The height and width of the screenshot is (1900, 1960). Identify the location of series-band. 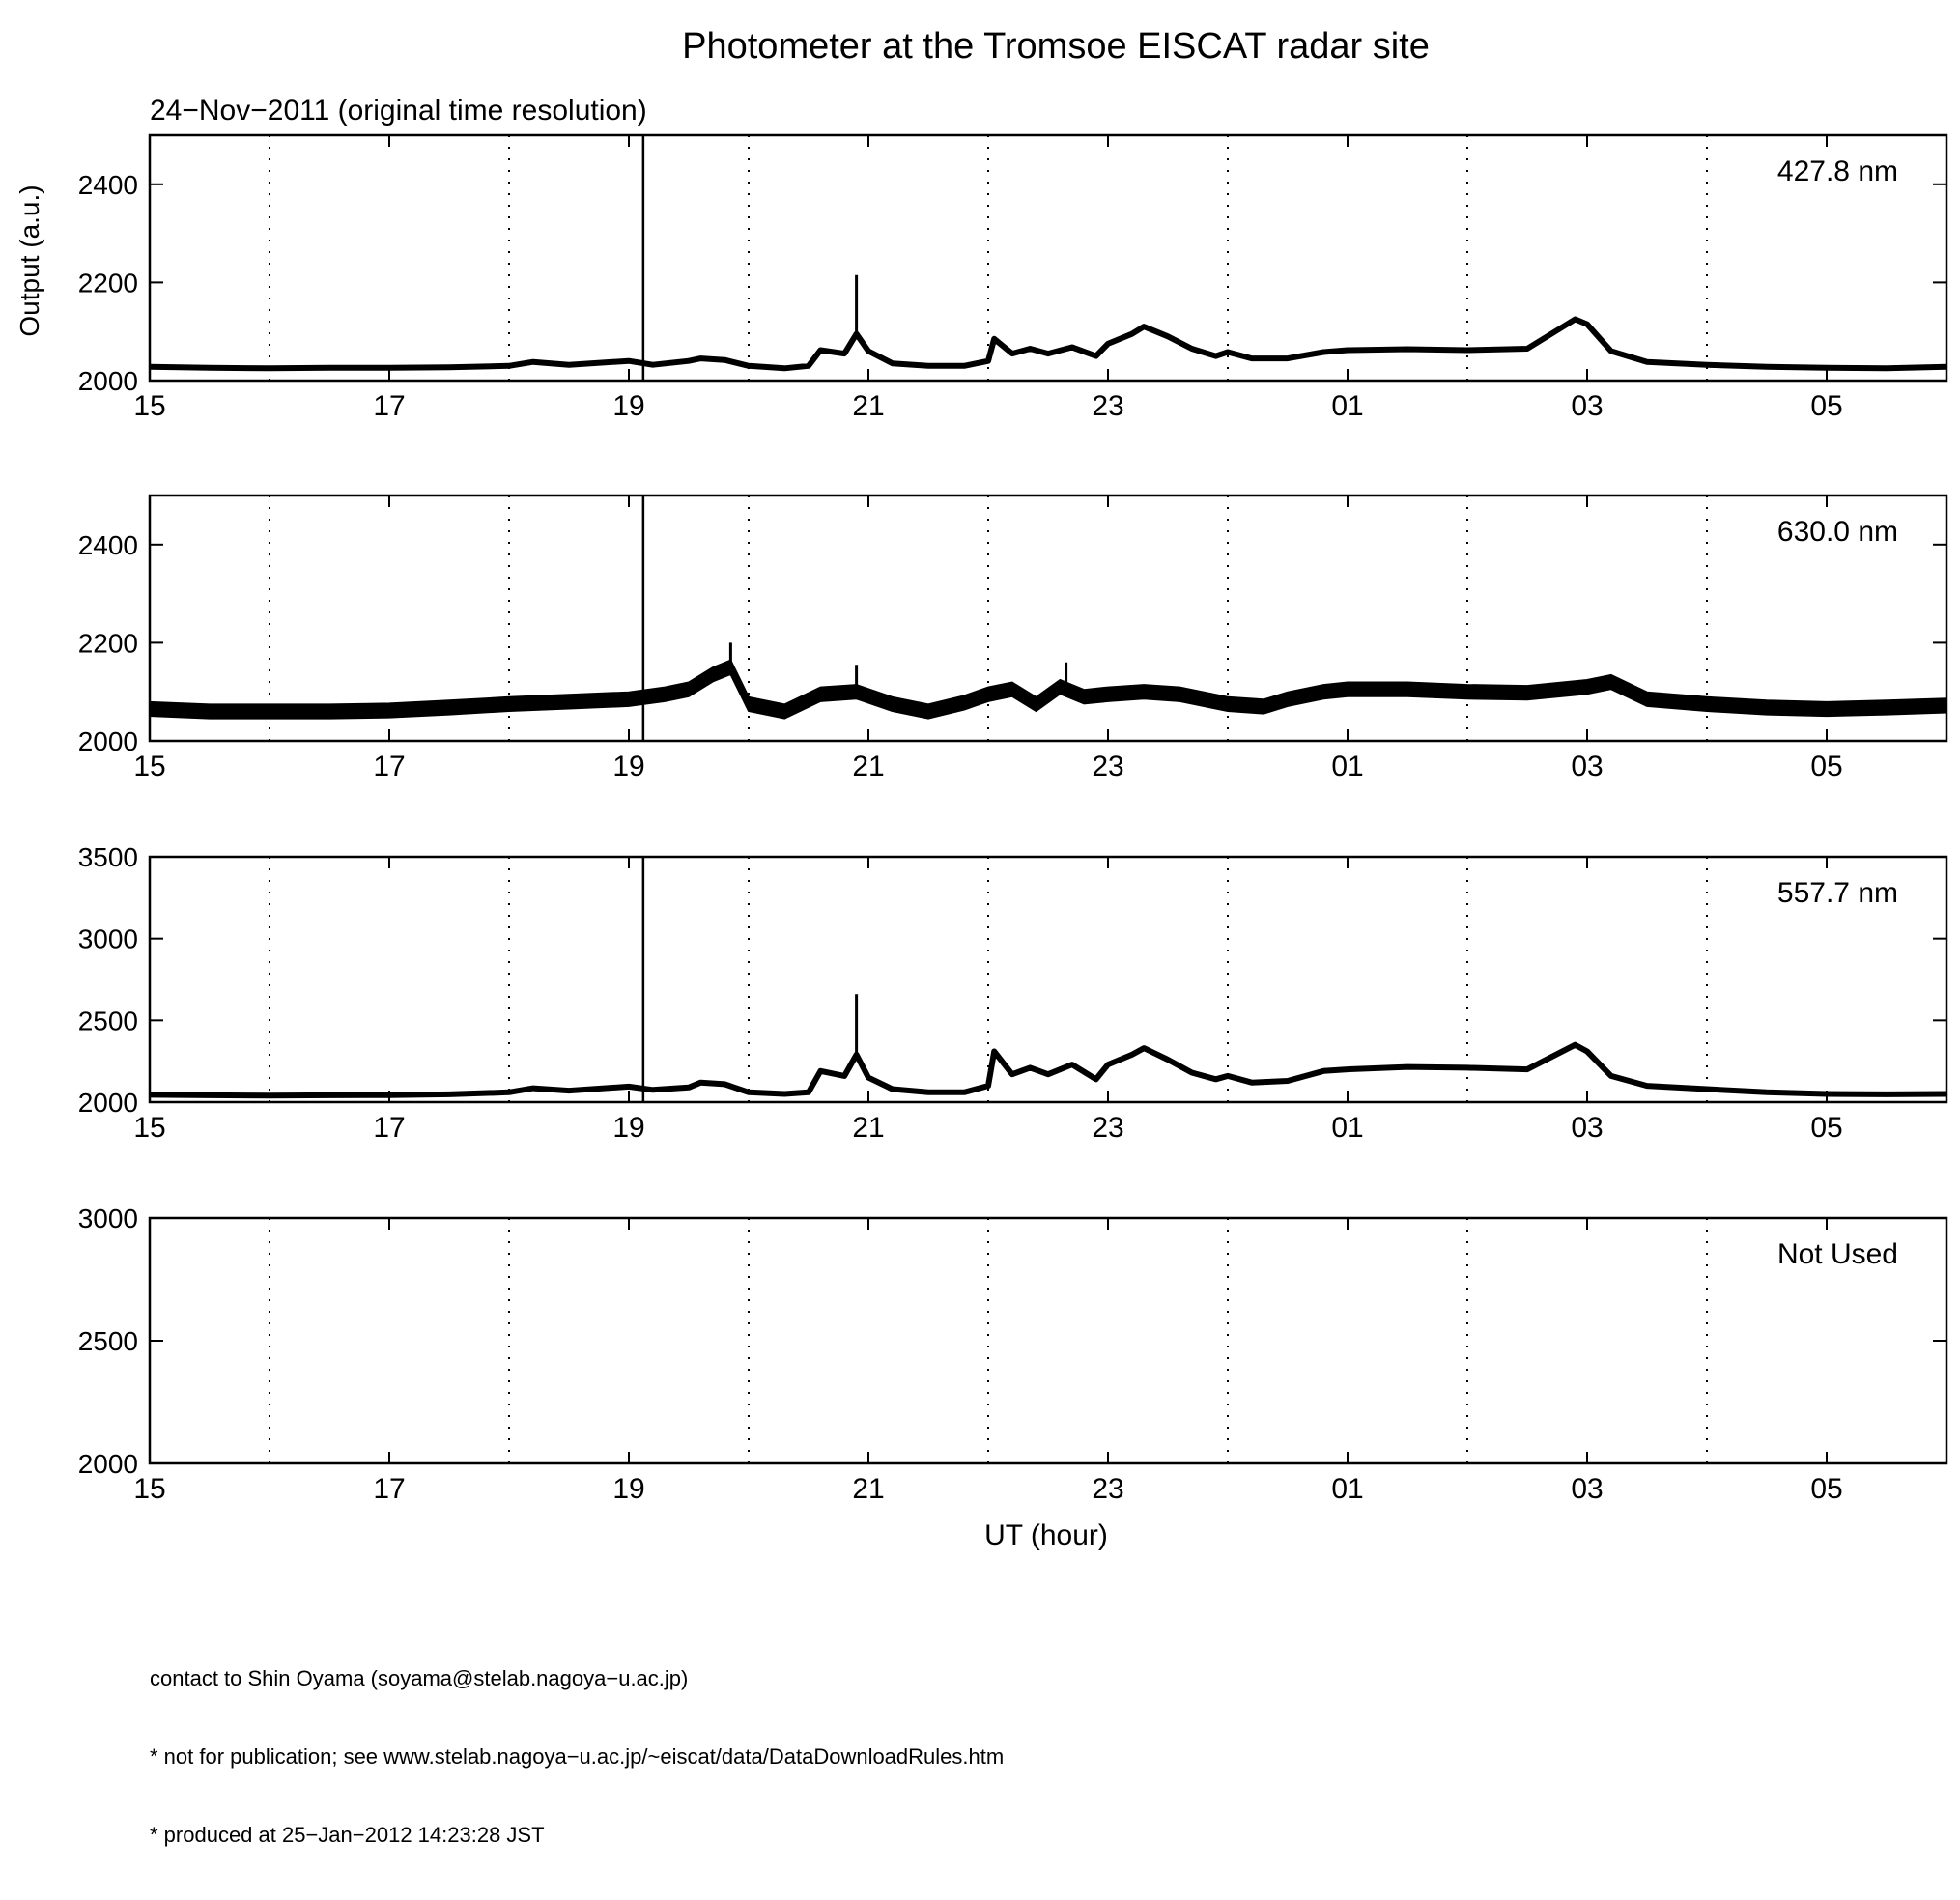
(1048, 689).